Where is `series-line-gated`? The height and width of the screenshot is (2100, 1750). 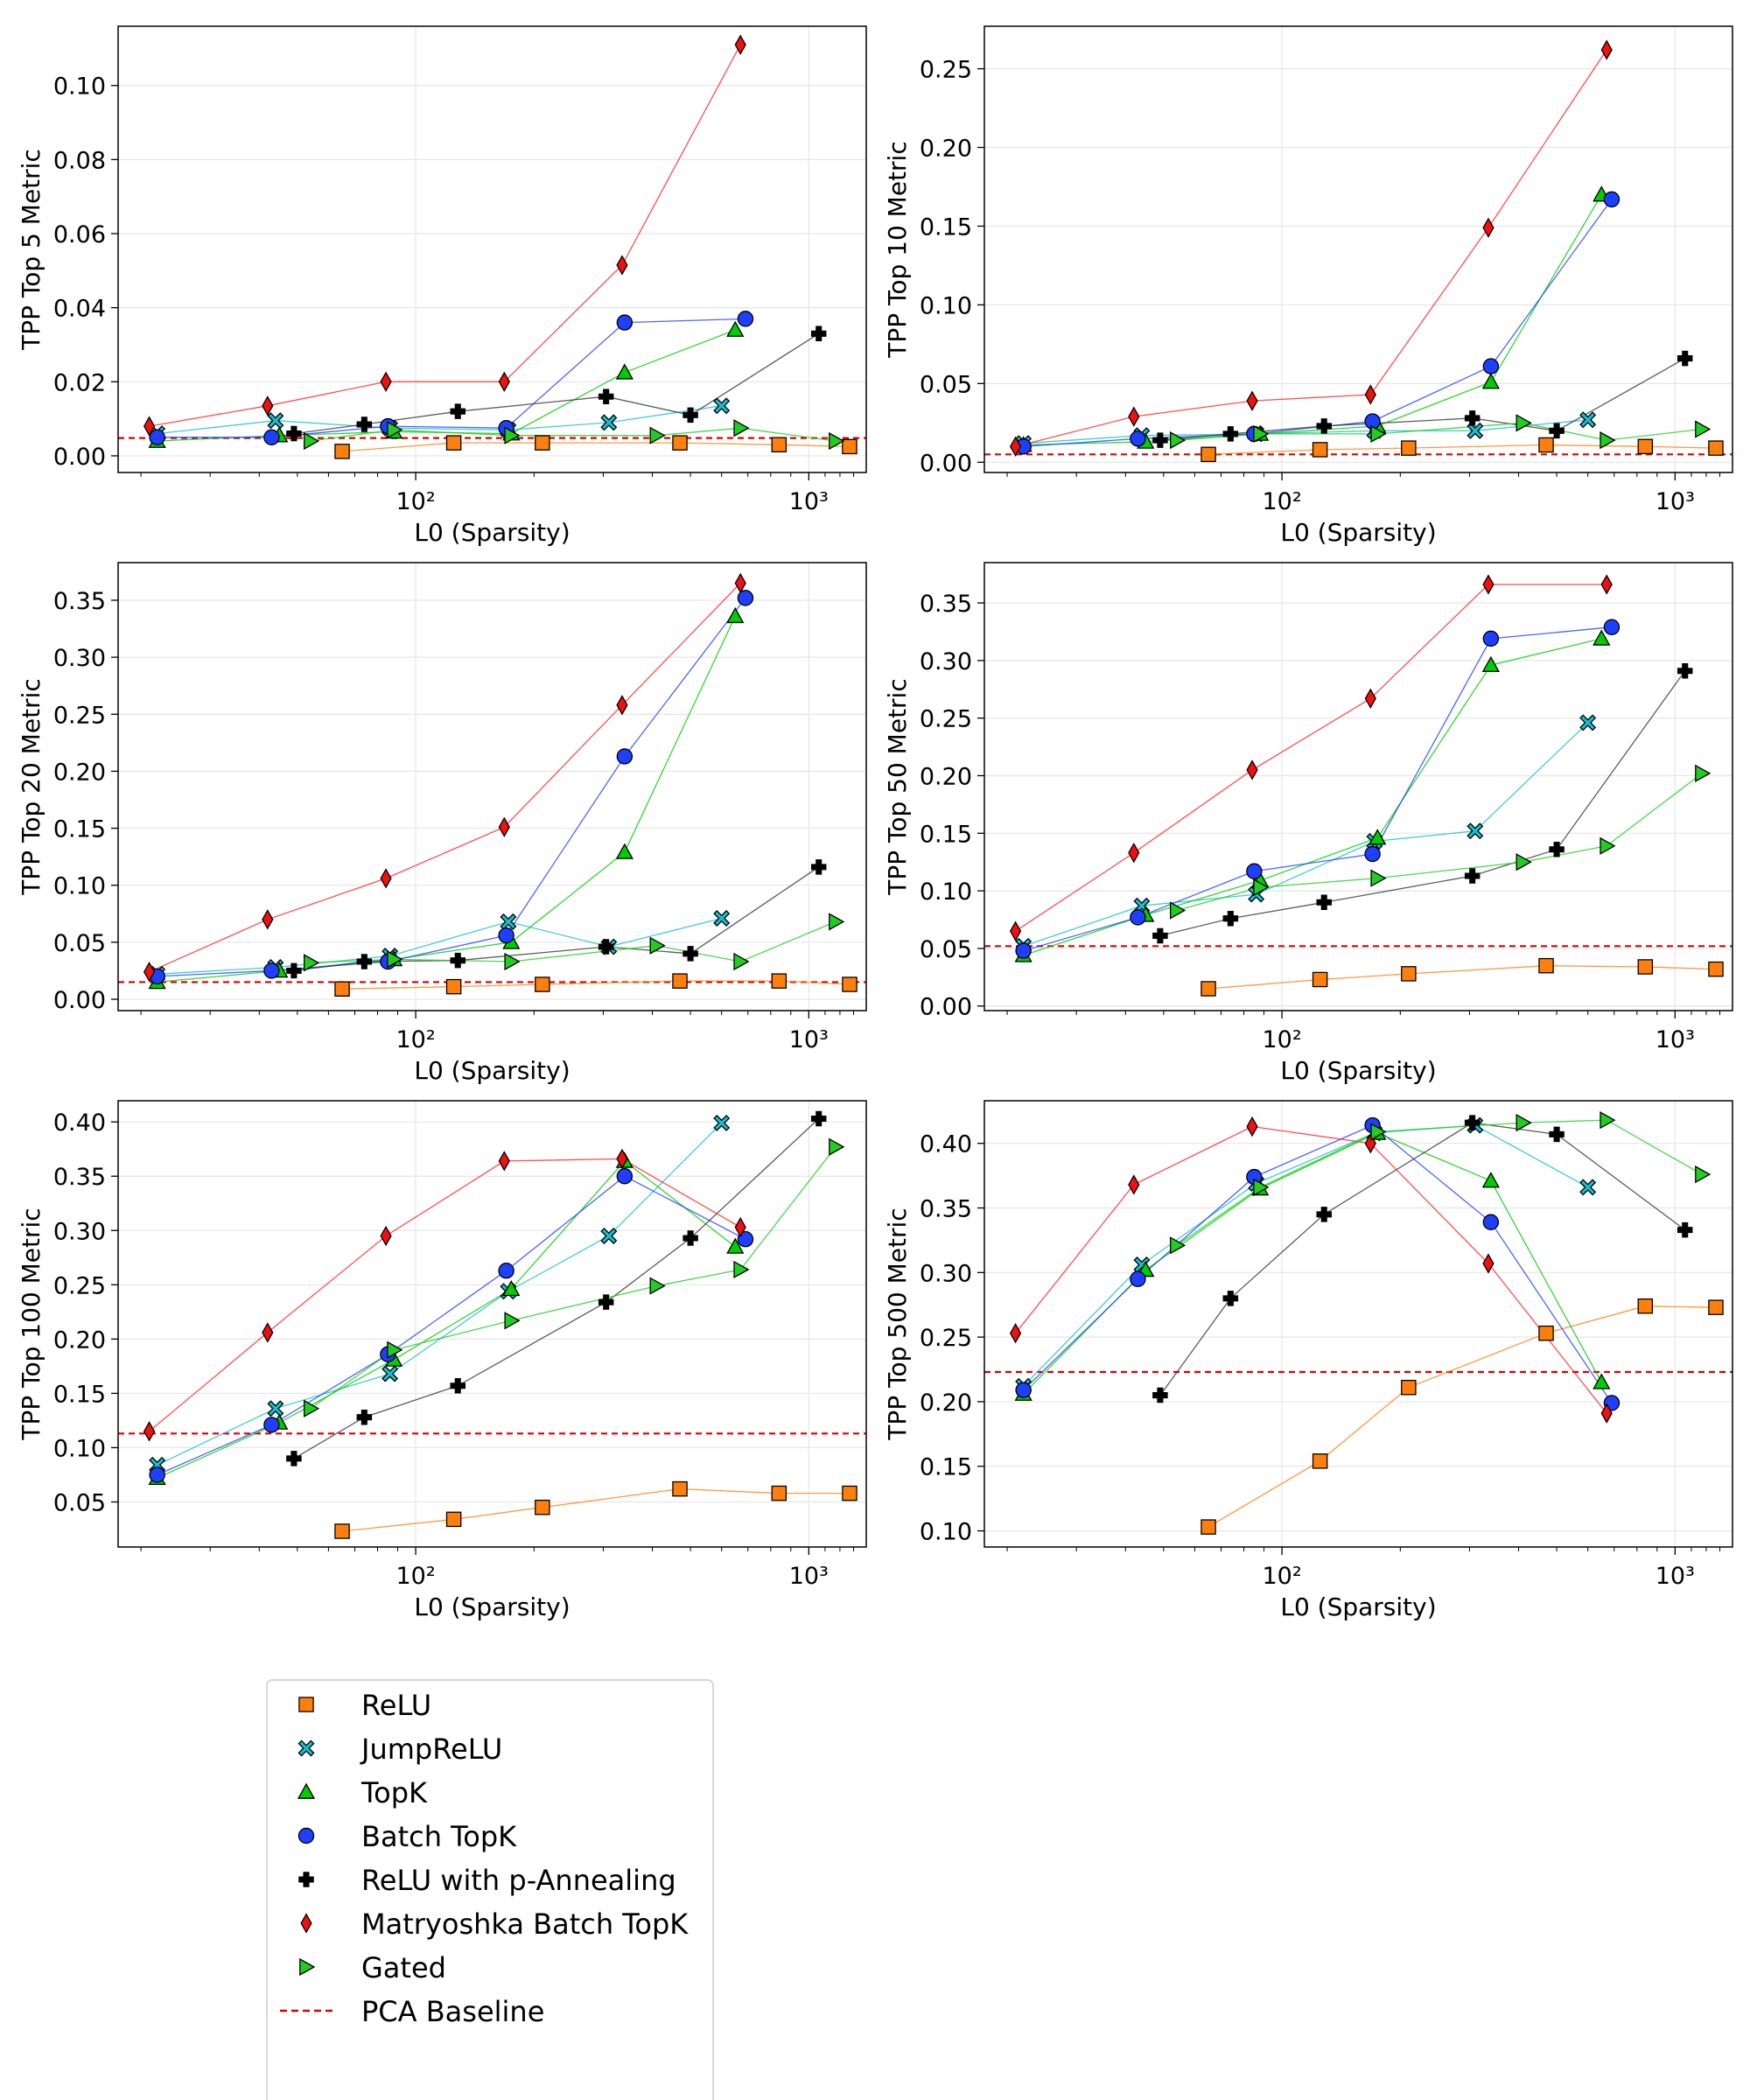
series-line-gated is located at coordinates (573, 1278).